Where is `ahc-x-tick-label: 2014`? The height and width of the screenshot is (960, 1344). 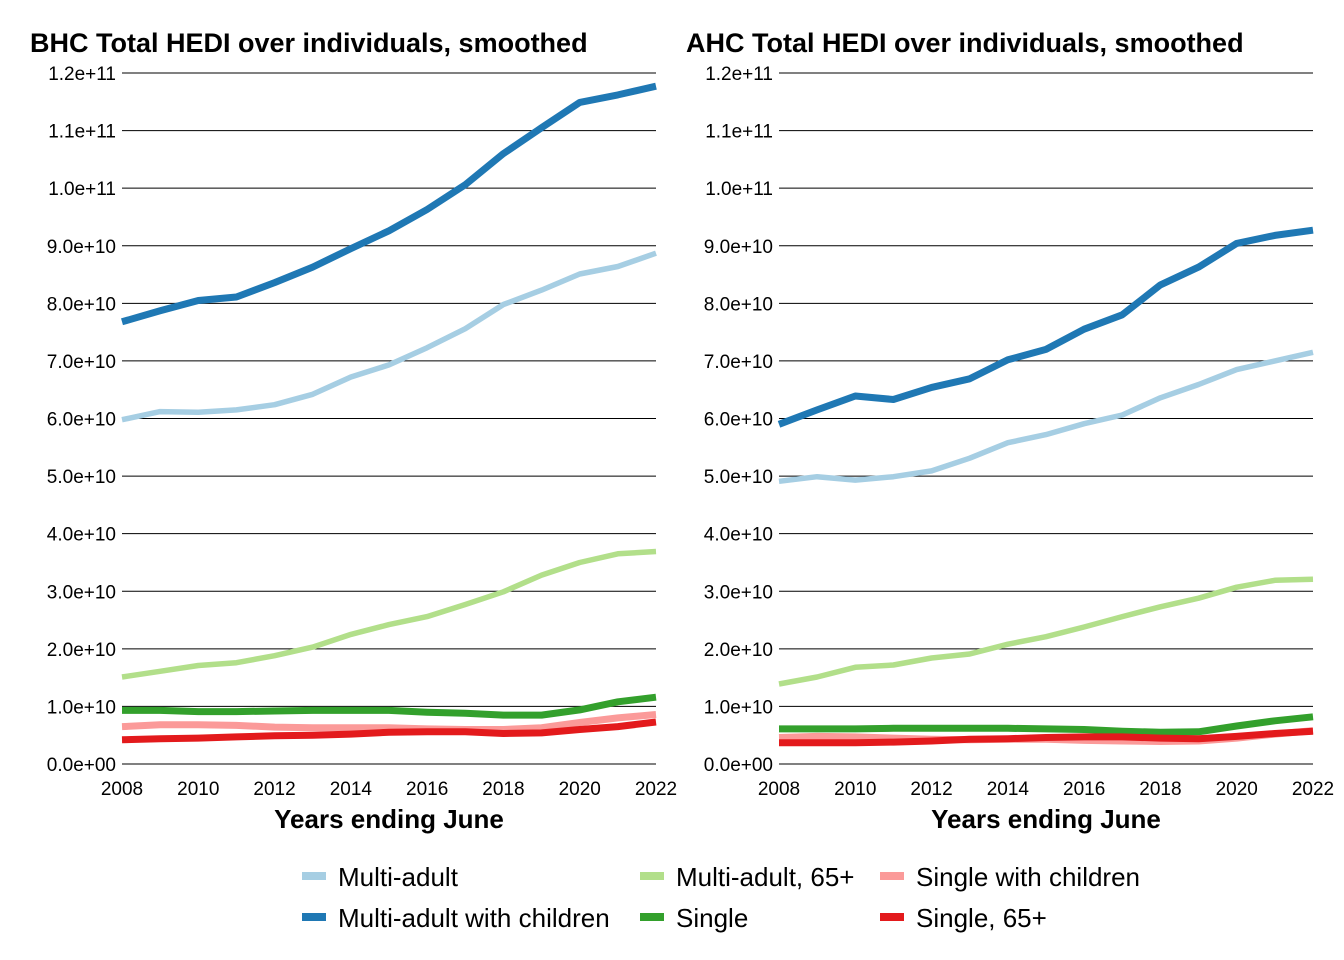
ahc-x-tick-label: 2014 is located at coordinates (1008, 789).